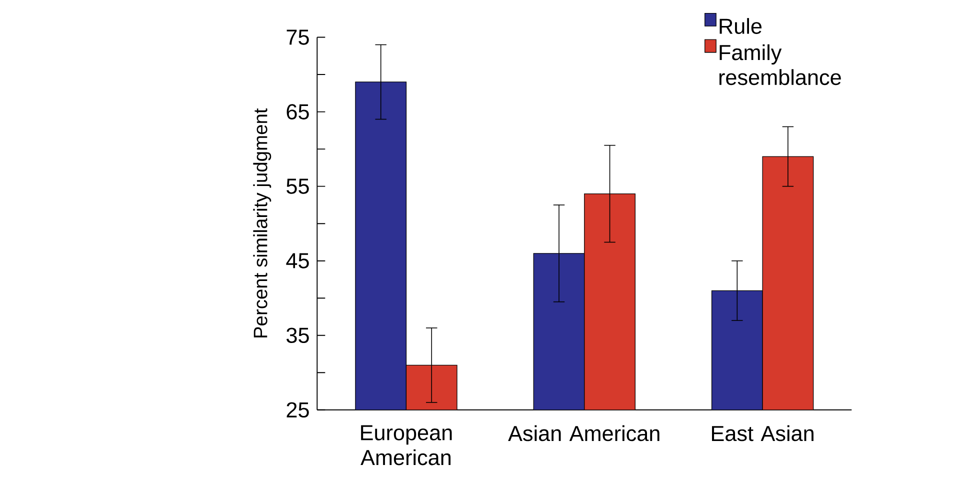 This screenshot has width=955, height=479. Describe the element at coordinates (297, 335) in the screenshot. I see `y-tick-label: 35` at that location.